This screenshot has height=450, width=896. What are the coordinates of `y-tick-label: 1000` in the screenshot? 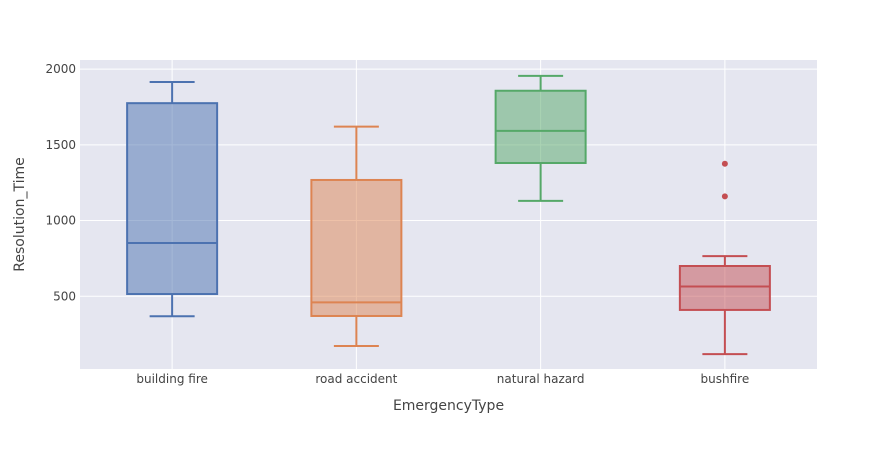 It's located at (60, 221).